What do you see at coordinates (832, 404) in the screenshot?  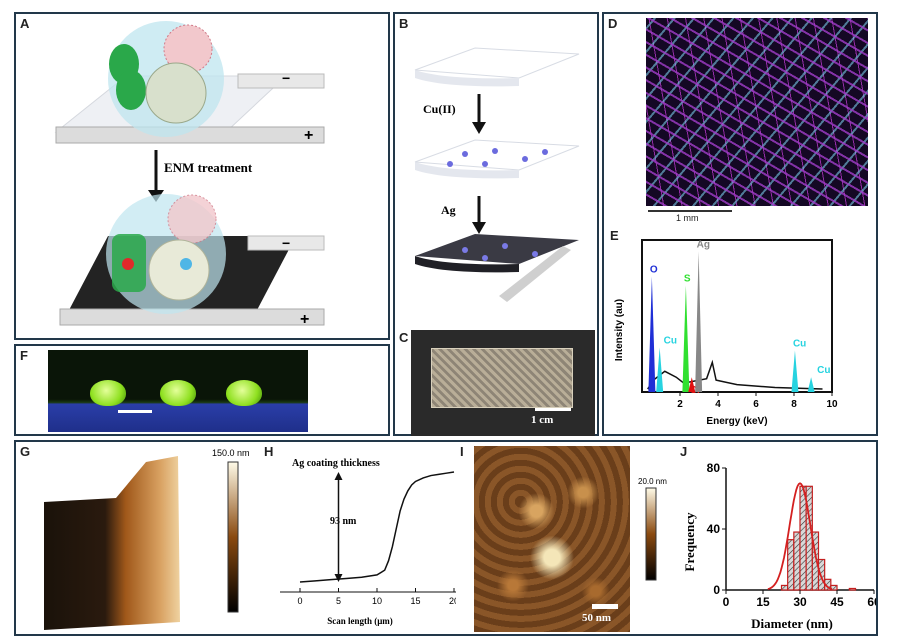 I see `eds-xtick-label: 10` at bounding box center [832, 404].